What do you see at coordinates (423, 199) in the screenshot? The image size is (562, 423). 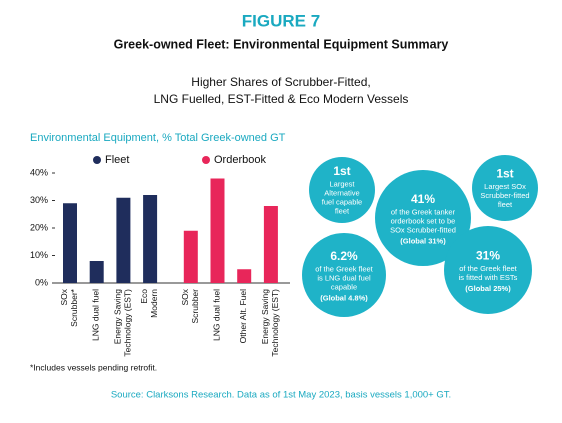 I see `bubble-headline: 41%` at bounding box center [423, 199].